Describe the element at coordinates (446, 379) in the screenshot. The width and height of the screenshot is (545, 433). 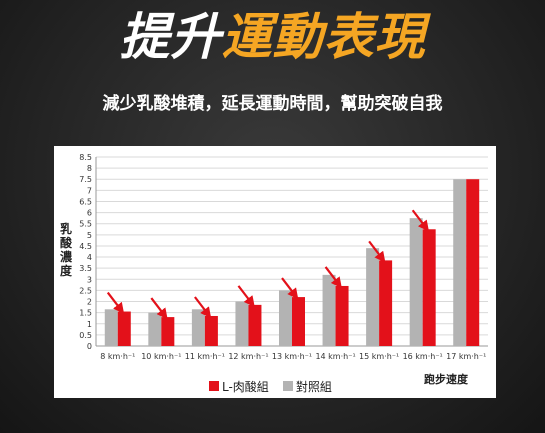
I see `x-axis-label: 跑步速度` at that location.